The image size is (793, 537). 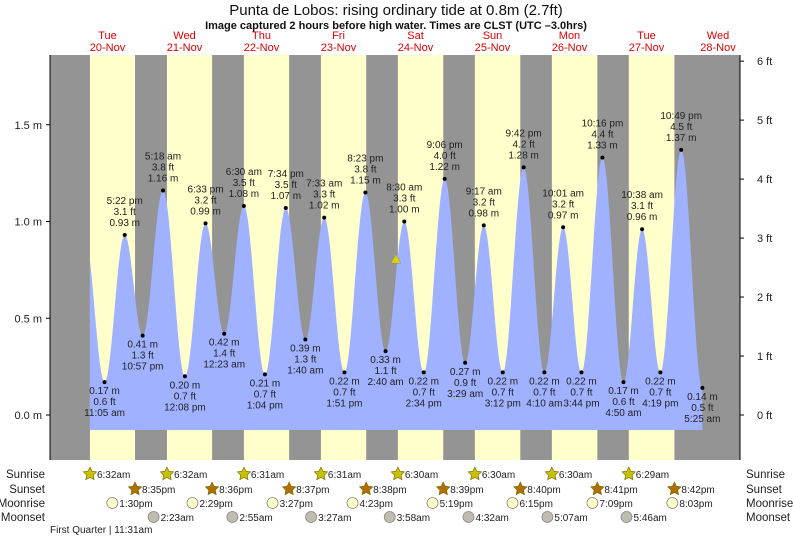 I want to click on high-tide-time: 9:17 am, so click(x=484, y=191).